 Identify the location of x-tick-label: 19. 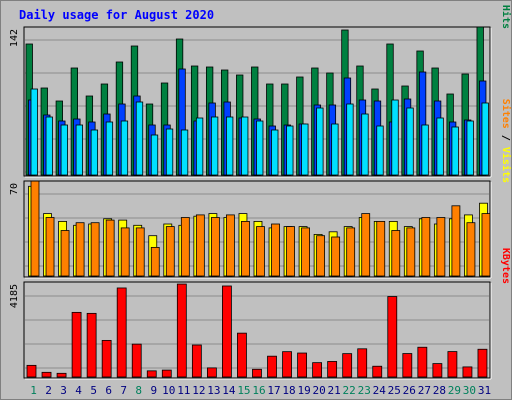
(303, 390).